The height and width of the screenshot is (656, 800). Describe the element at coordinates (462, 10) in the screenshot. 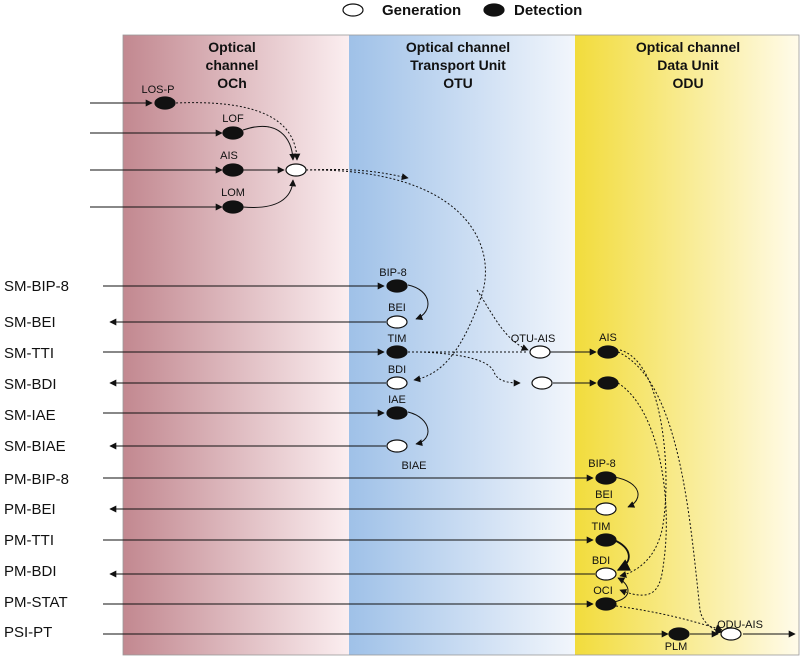

I see `legend: Generation Detection` at that location.